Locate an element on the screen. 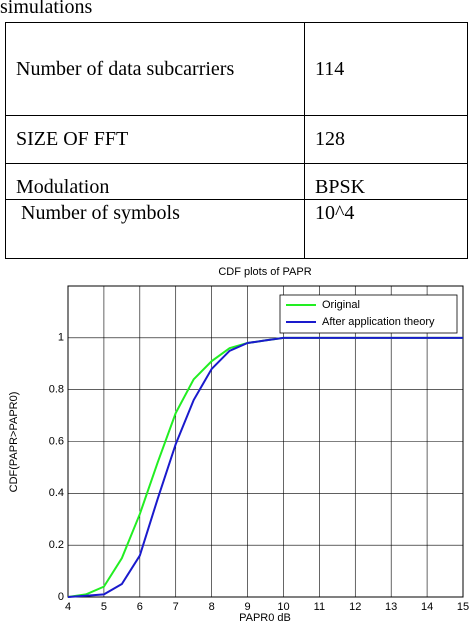 The image size is (474, 628). cell: 128 is located at coordinates (386, 139).